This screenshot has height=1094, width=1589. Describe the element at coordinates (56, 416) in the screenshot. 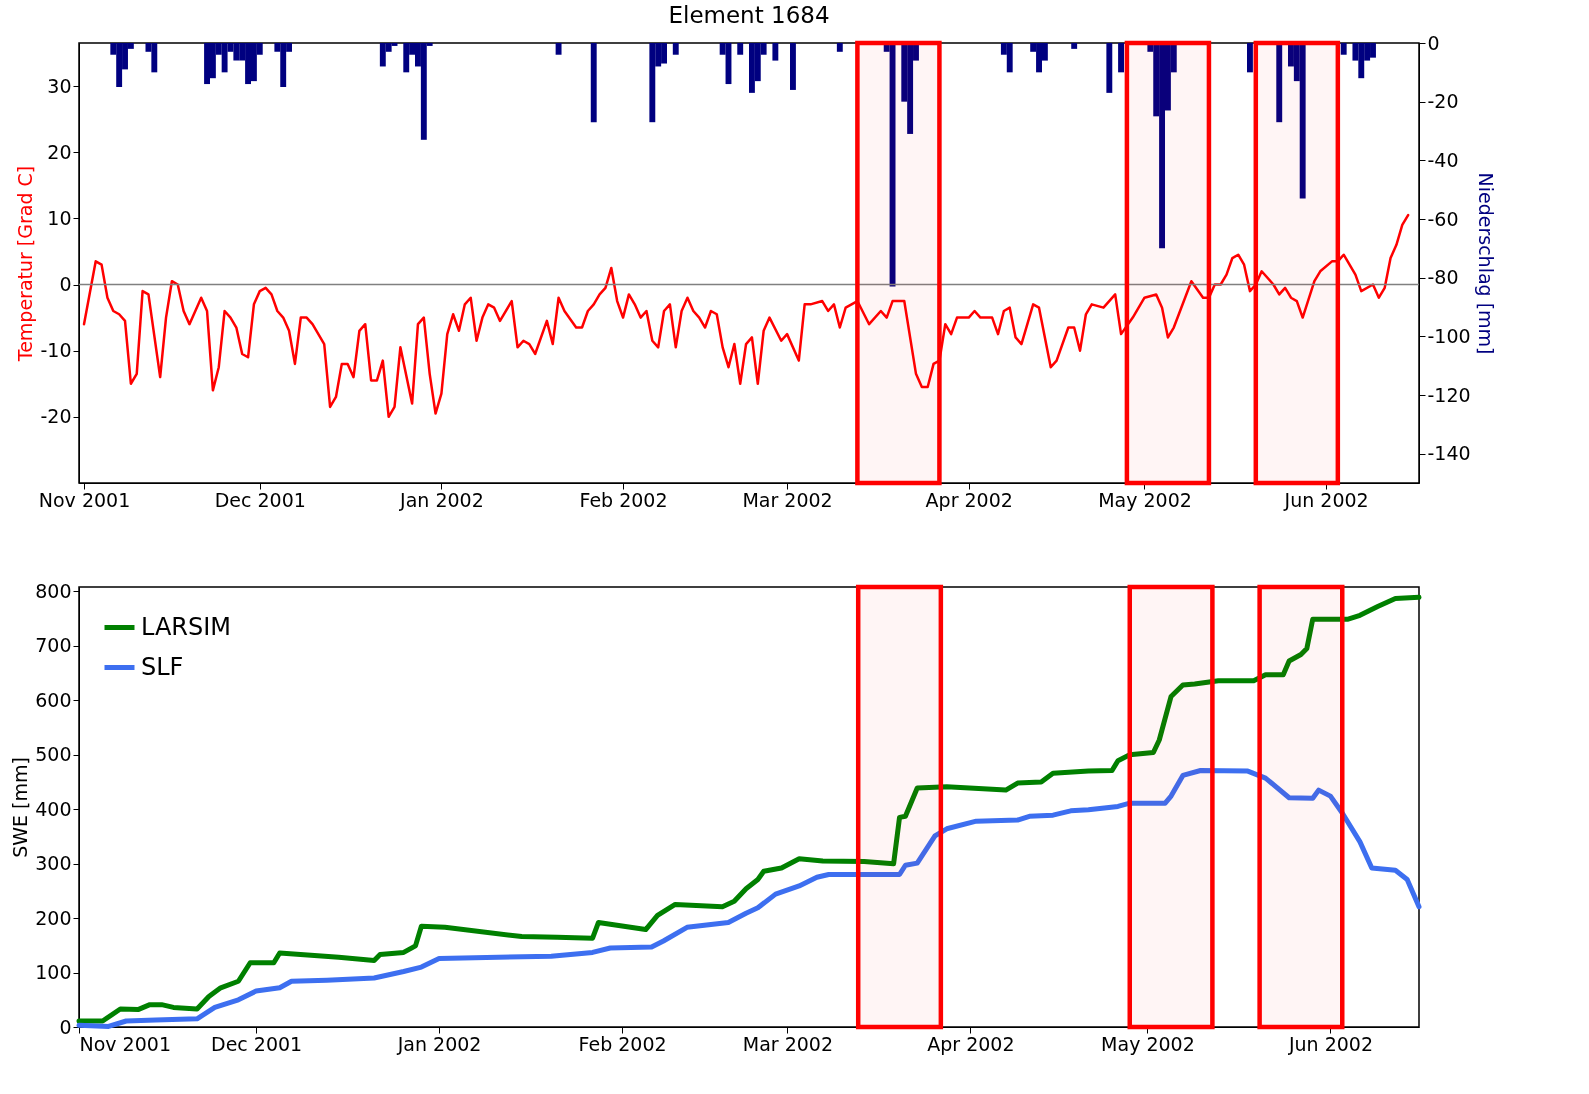

I see `y-tick-label: -20` at that location.